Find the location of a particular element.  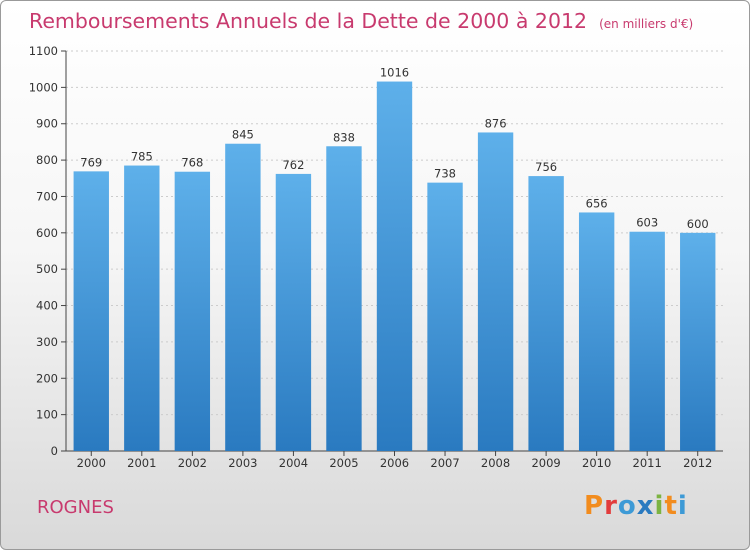

x-tick-label-2001: 2001 is located at coordinates (141, 463).